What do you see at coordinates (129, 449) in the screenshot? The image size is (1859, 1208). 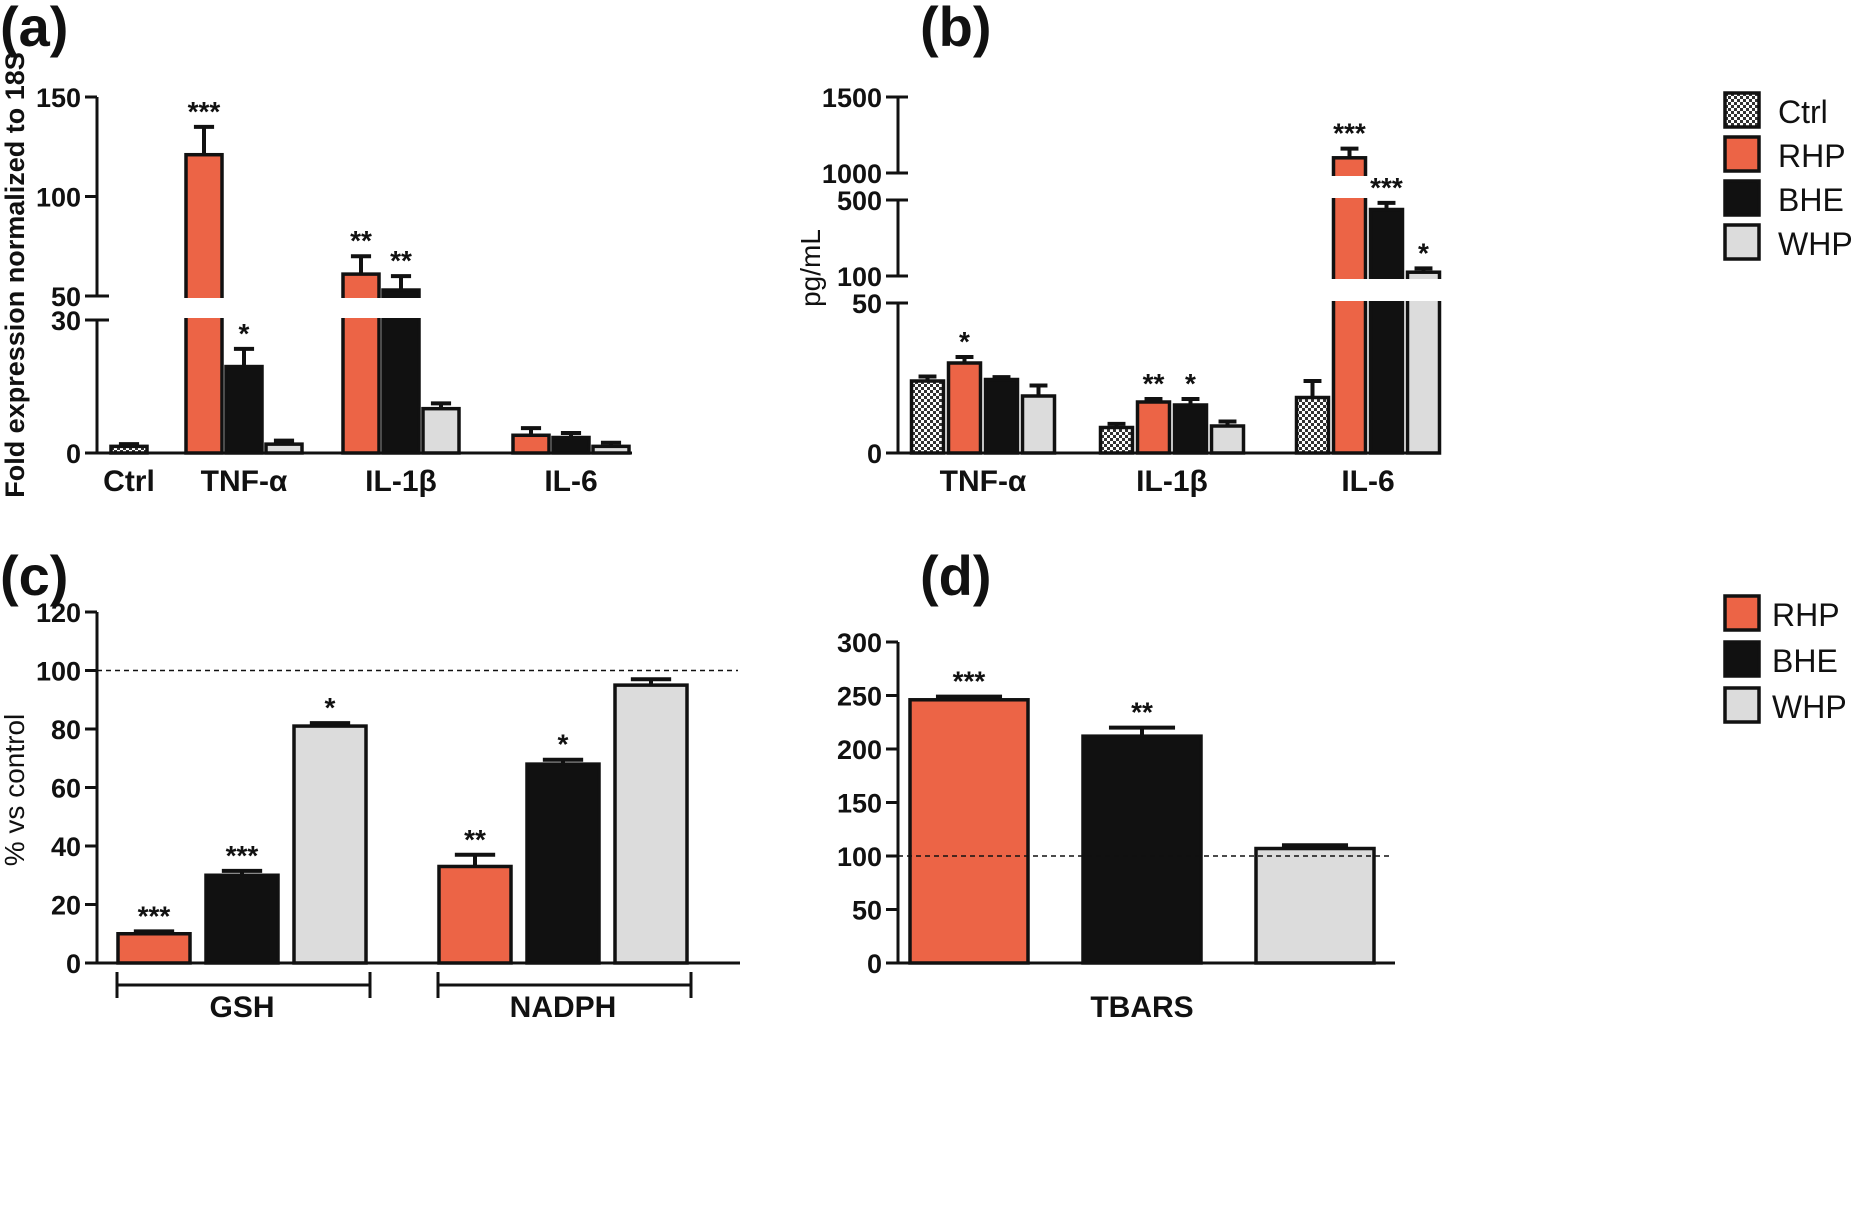 I see `panel-a-Ctrl-Ctrl-bar` at bounding box center [129, 449].